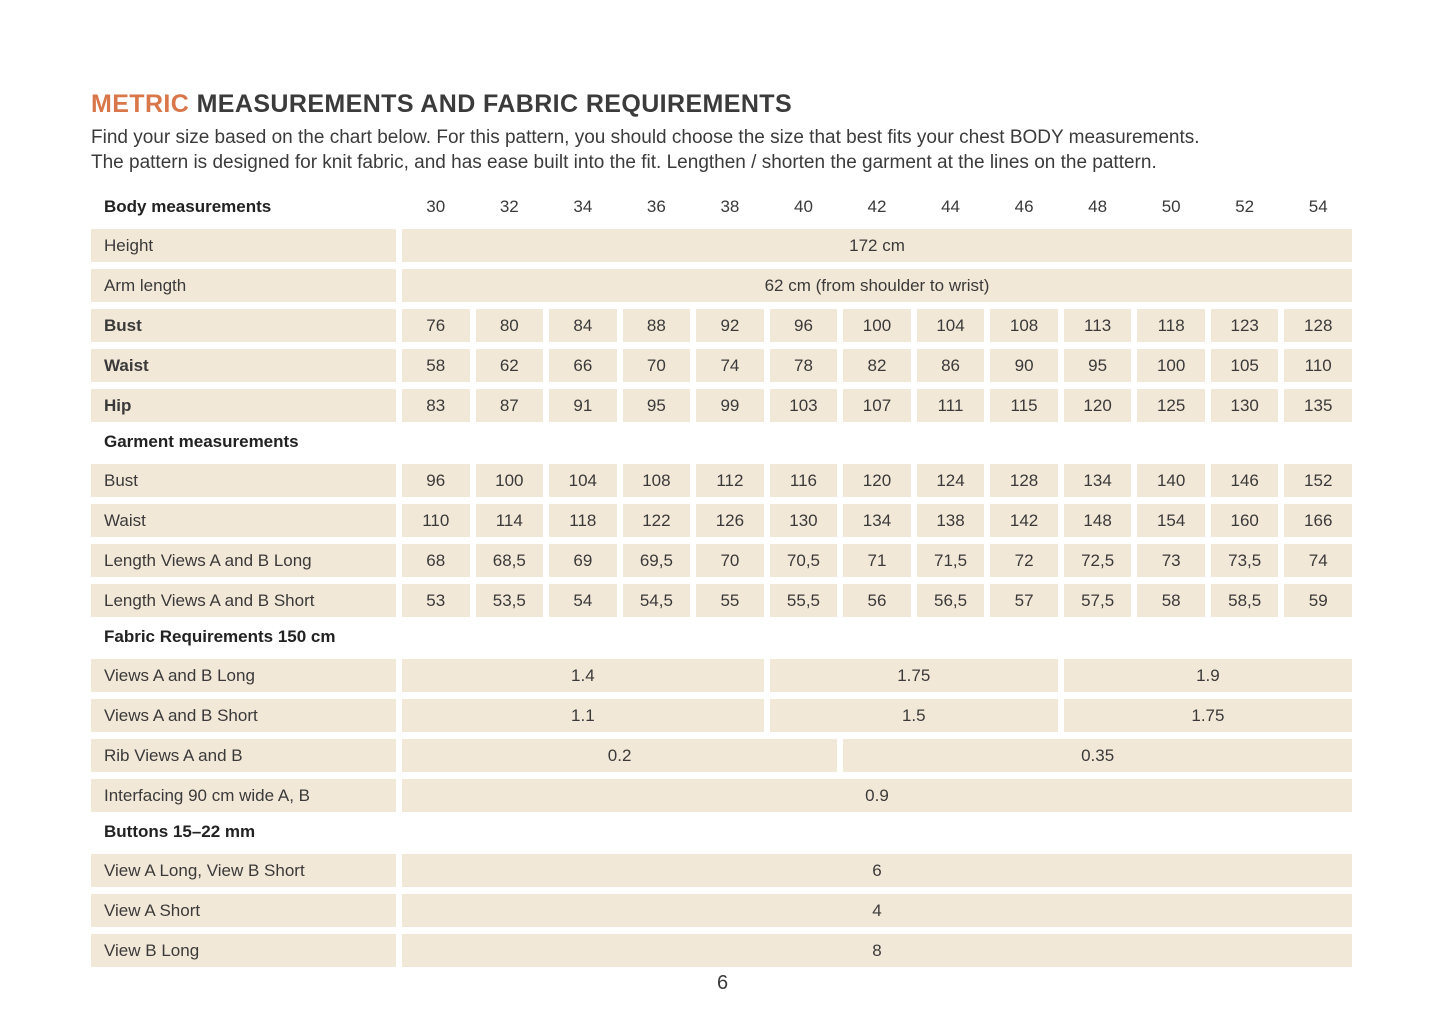 Image resolution: width=1445 pixels, height=1030 pixels. I want to click on size-column-header: 44, so click(950, 206).